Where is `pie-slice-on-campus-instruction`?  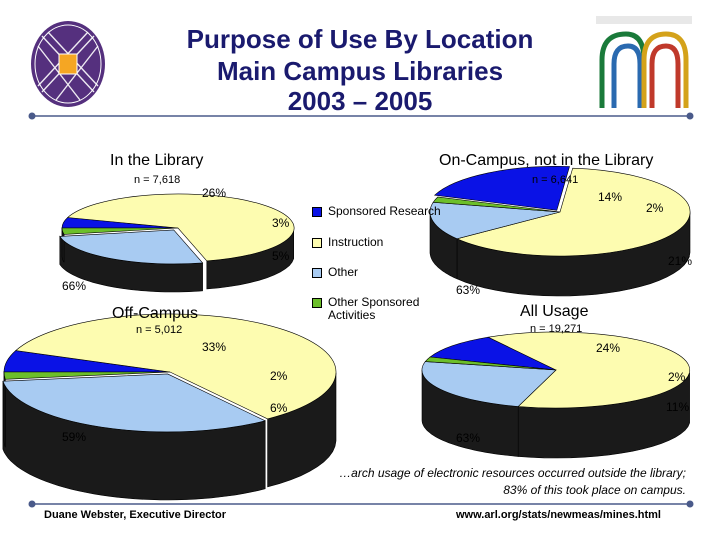 pie-slice-on-campus-instruction is located at coordinates (573, 212).